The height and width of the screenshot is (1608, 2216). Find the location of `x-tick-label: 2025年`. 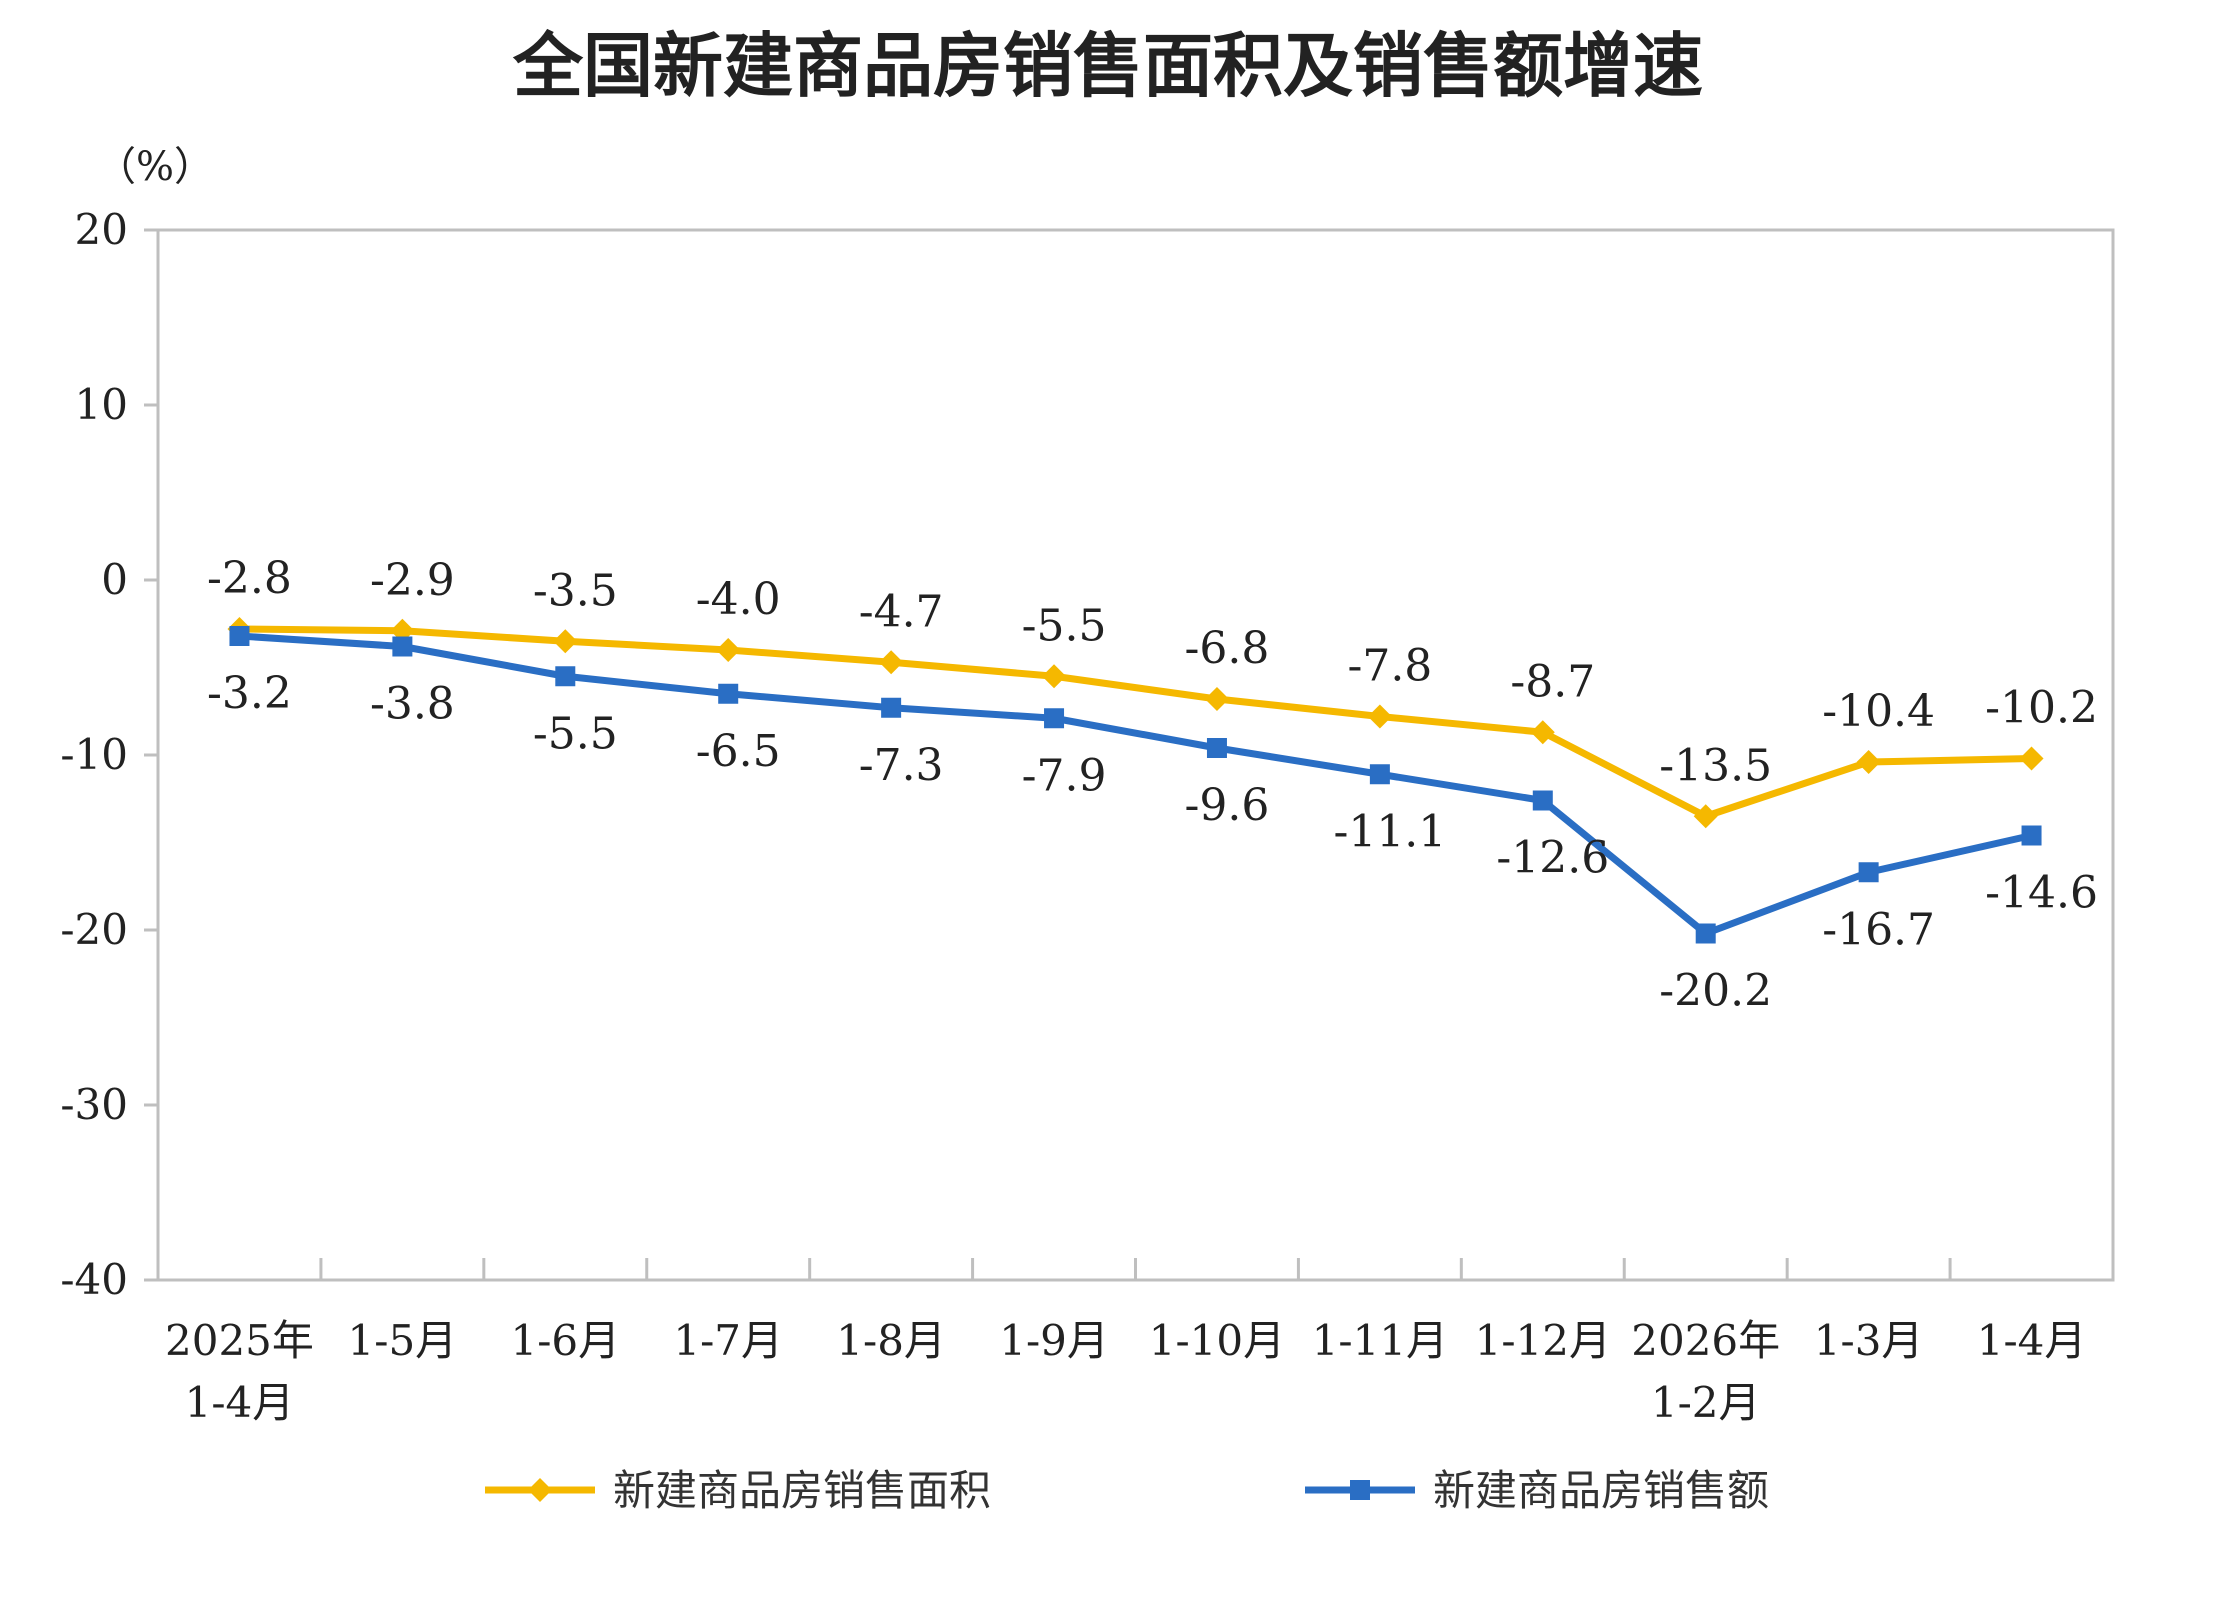

x-tick-label: 2025年 is located at coordinates (239, 1340).